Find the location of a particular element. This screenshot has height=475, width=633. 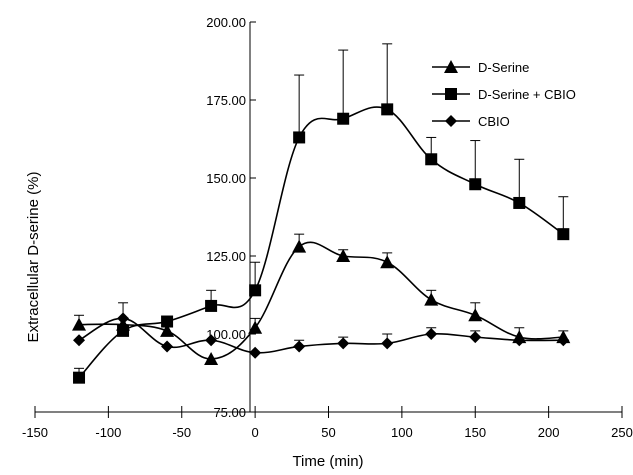

x-tick-label: 0 is located at coordinates (255, 432).